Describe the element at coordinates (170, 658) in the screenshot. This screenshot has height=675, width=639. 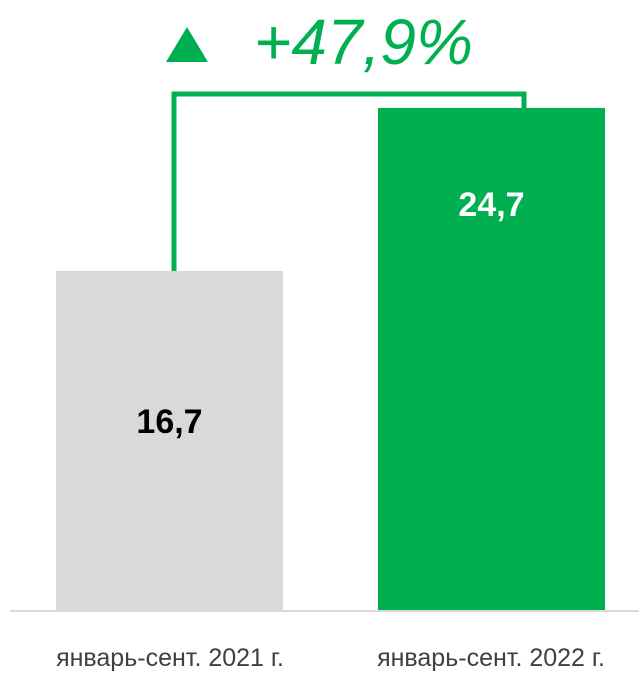
I see `x-tick-label-2021: январь-сент. 2021 г.` at that location.